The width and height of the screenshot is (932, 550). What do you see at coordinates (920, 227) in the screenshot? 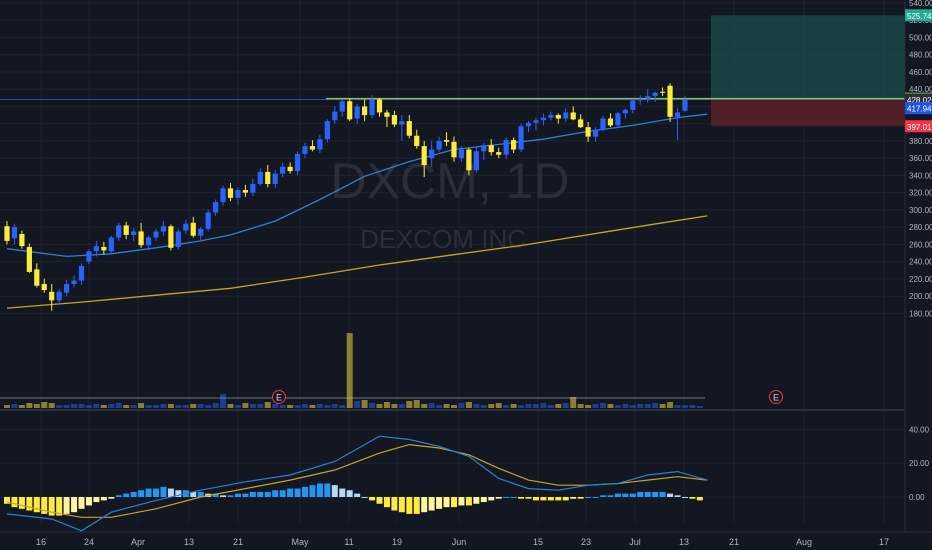
I see `y-tick-label: 280.00` at bounding box center [920, 227].